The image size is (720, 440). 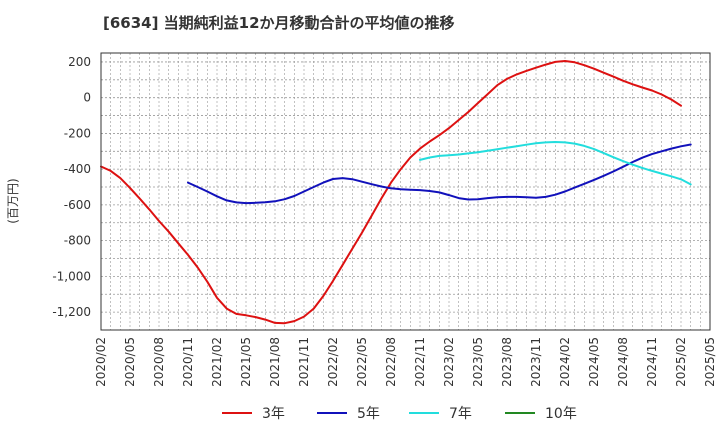 What do you see at coordinates (652, 362) in the screenshot?
I see `x-tick-label: 2024/11` at bounding box center [652, 362].